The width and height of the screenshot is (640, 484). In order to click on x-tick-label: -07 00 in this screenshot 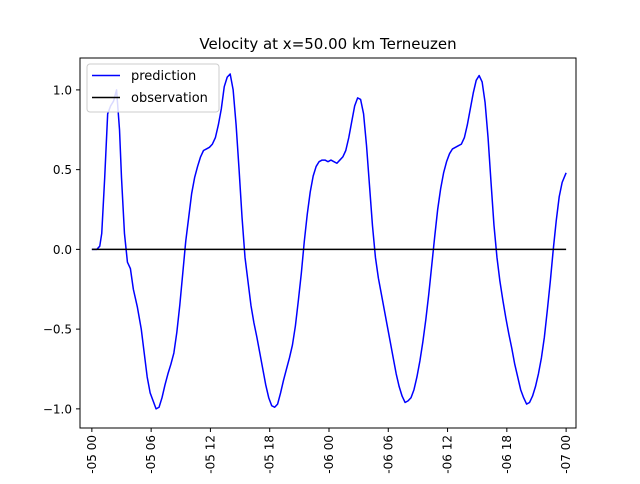, I will do `click(566, 454)`.